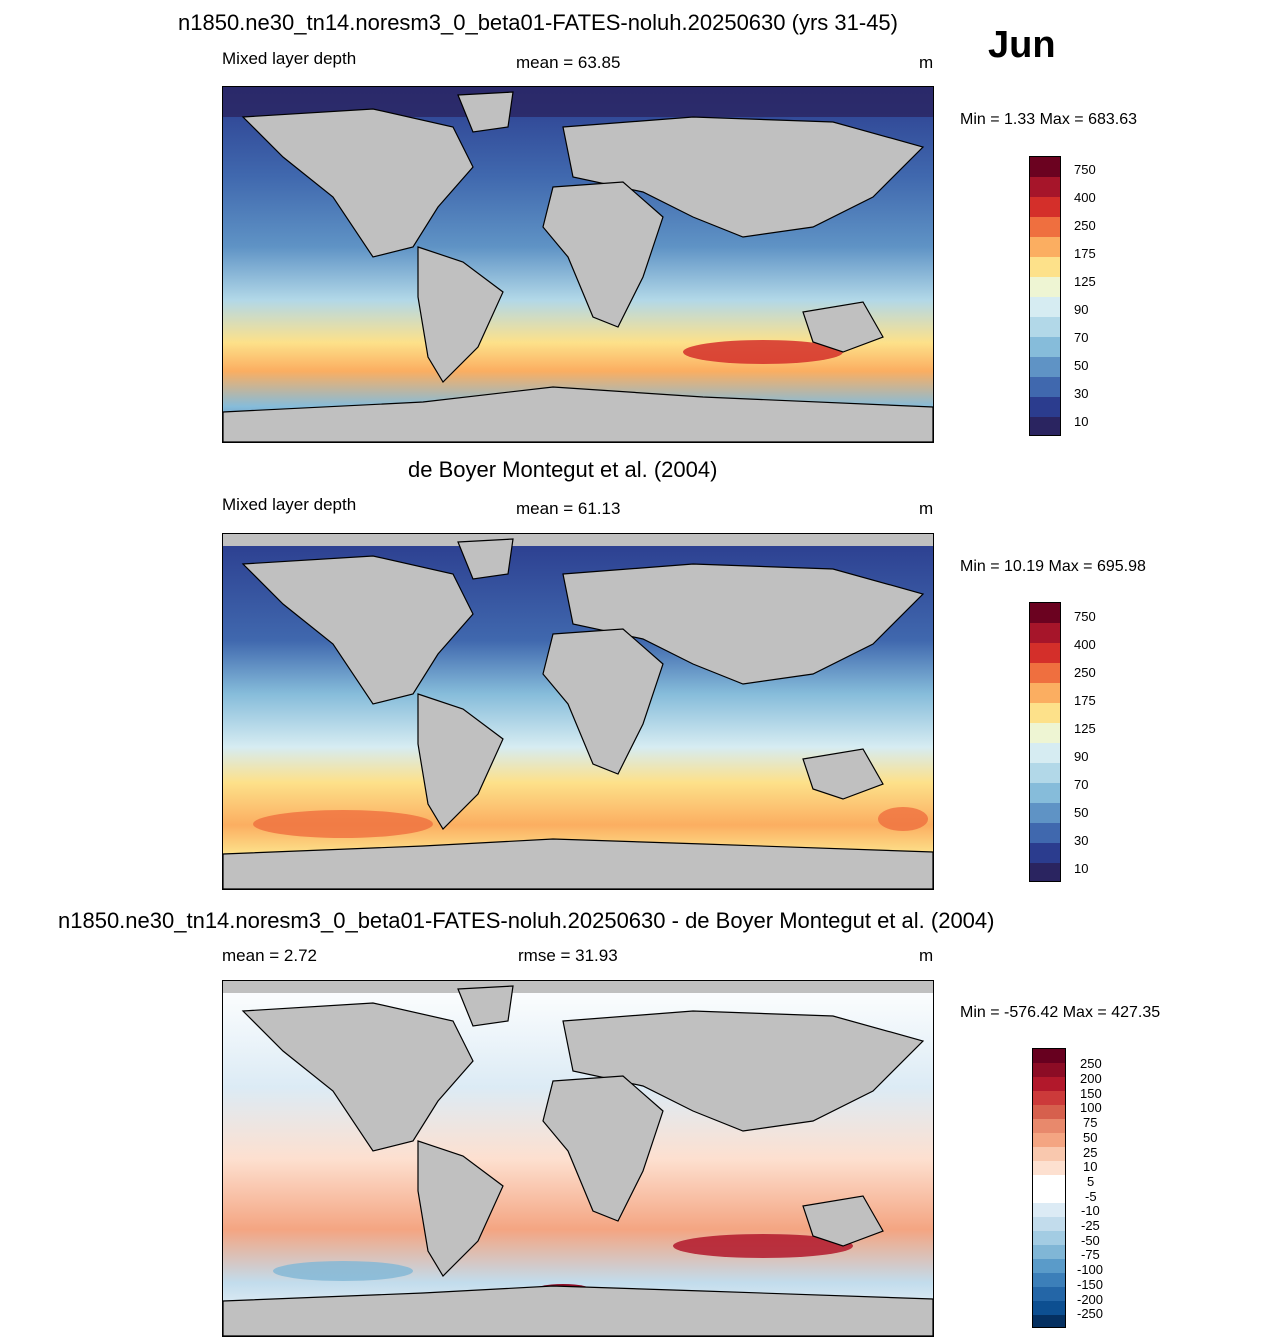 The image size is (1266, 1341). Describe the element at coordinates (1045, 742) in the screenshot. I see `panel-2-colorbar` at that location.